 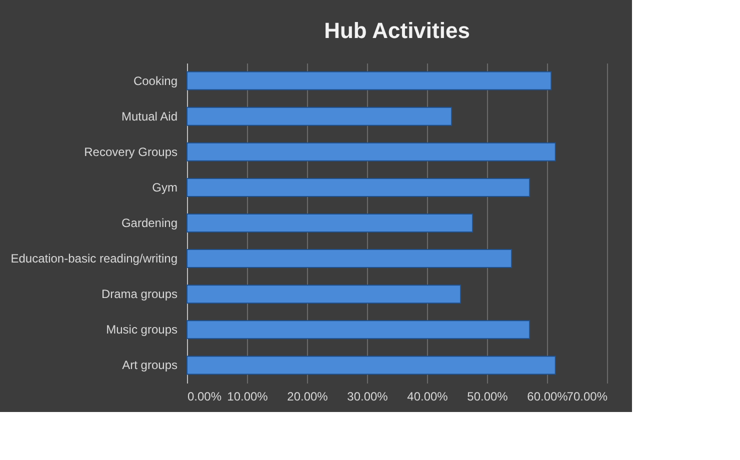 What do you see at coordinates (94, 259) in the screenshot?
I see `y-tick-label: Education-basic reading/writing` at bounding box center [94, 259].